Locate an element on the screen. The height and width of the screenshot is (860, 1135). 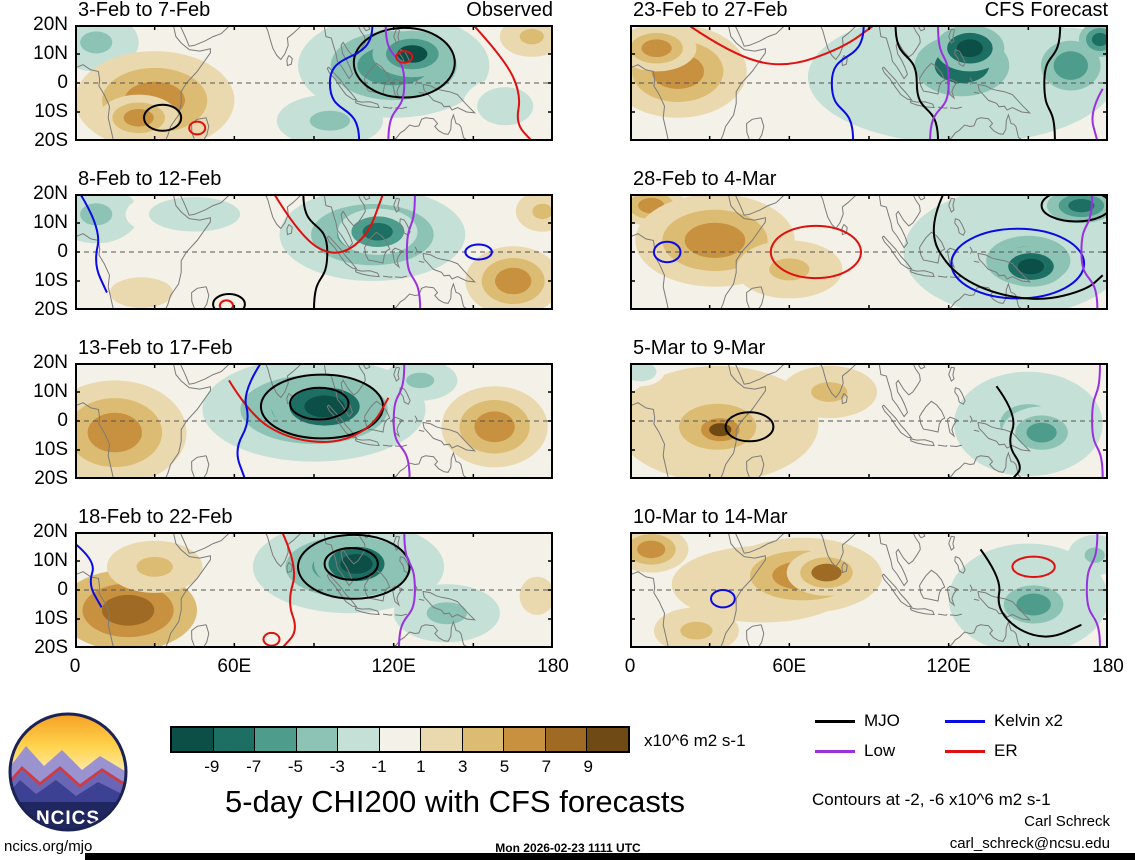
panel-title: 10-Mar to 14-Mar is located at coordinates (710, 517).